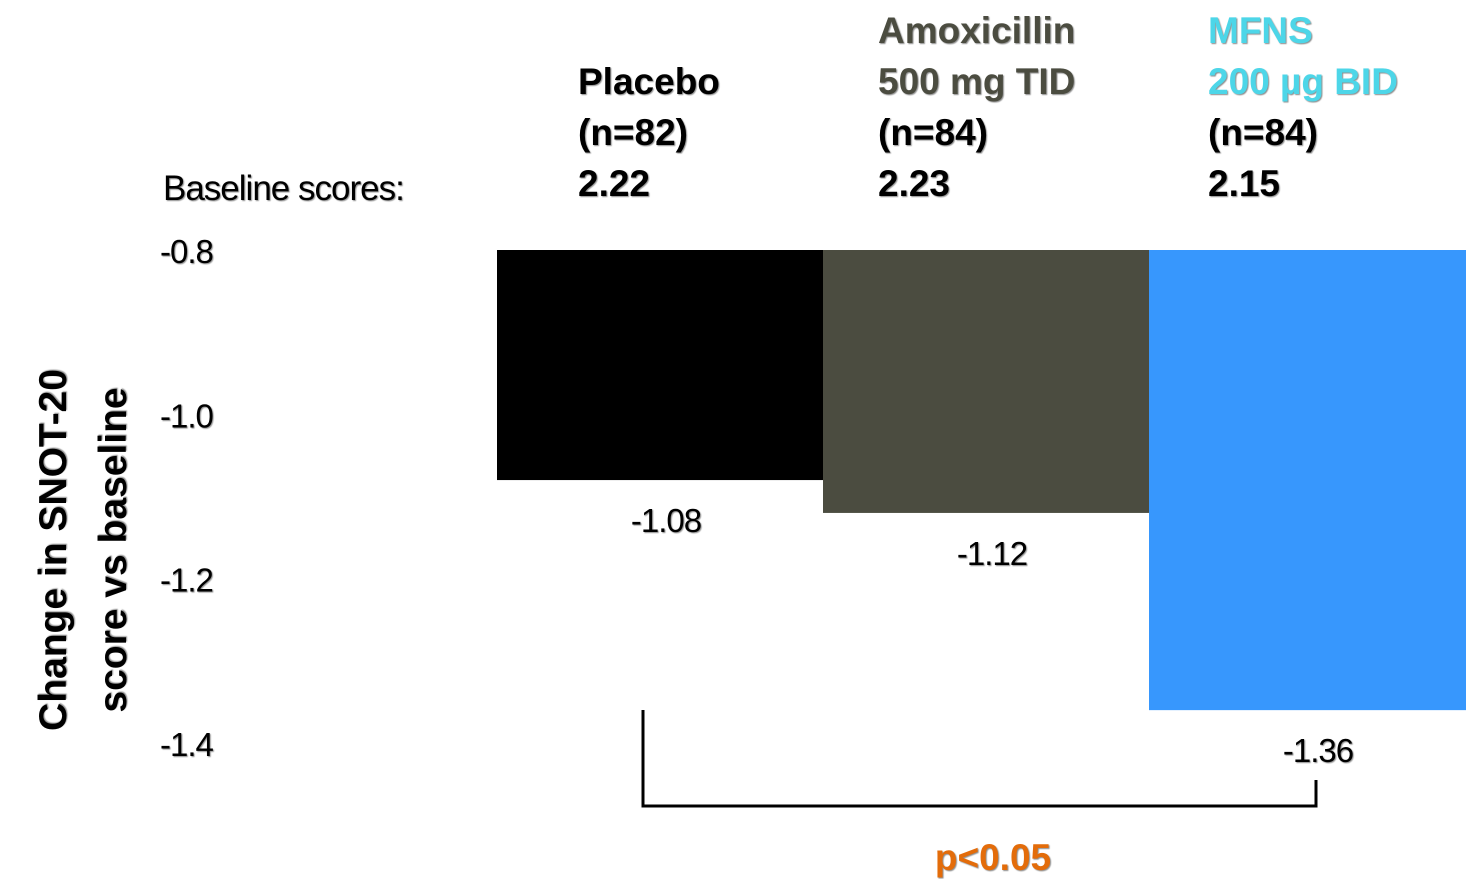  I want to click on baseline-score: 2.23, so click(914, 183).